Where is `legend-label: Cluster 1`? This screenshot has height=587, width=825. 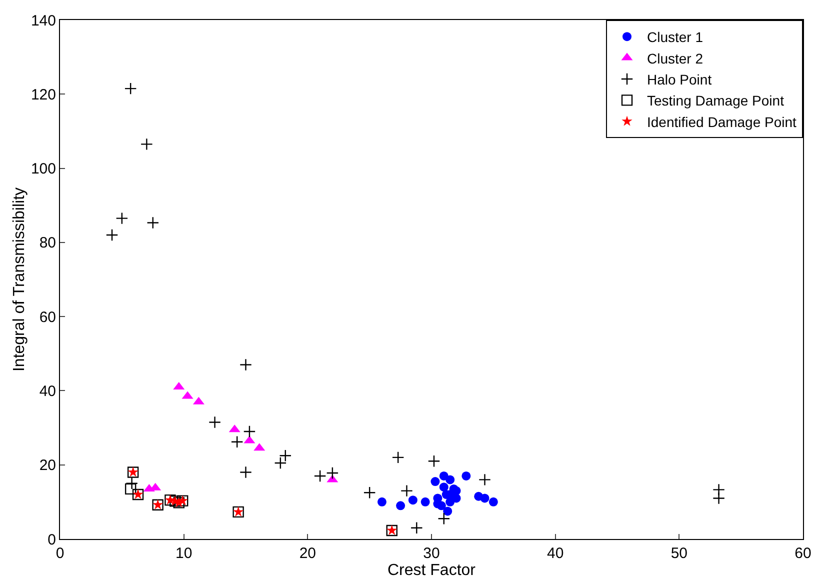
legend-label: Cluster 1 is located at coordinates (675, 37).